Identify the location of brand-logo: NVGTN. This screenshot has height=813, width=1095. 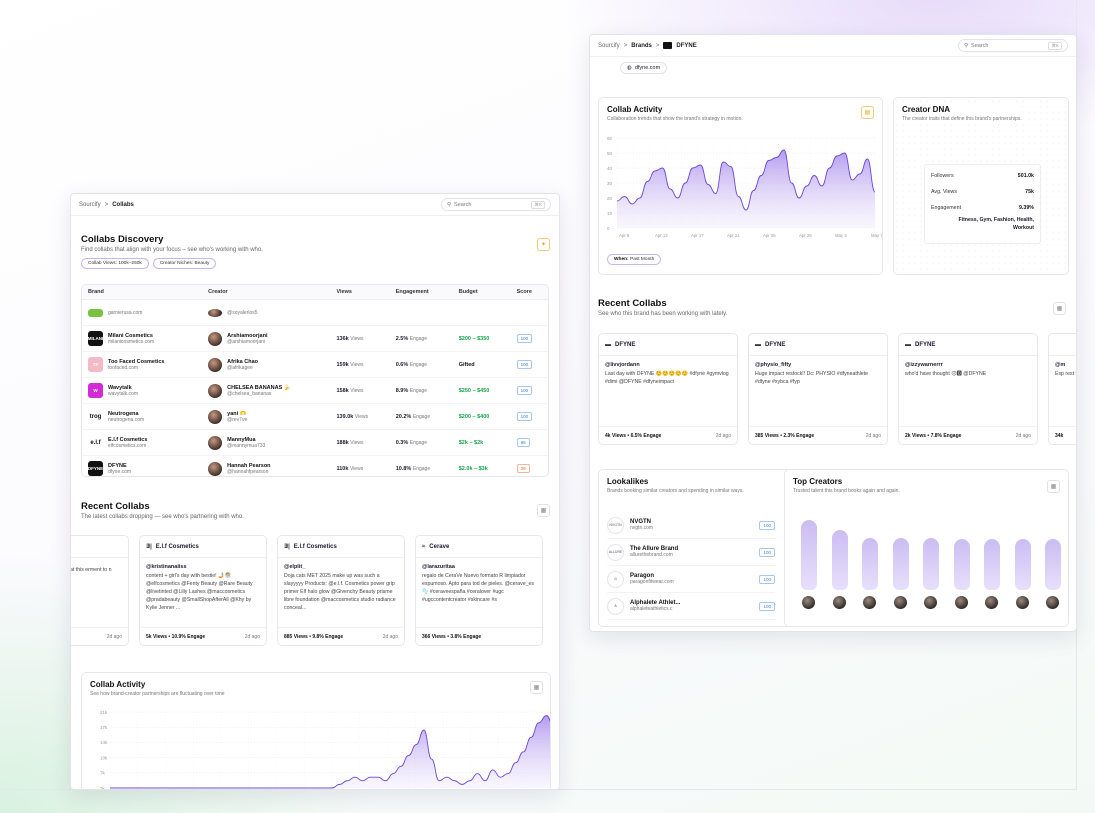
(615, 525).